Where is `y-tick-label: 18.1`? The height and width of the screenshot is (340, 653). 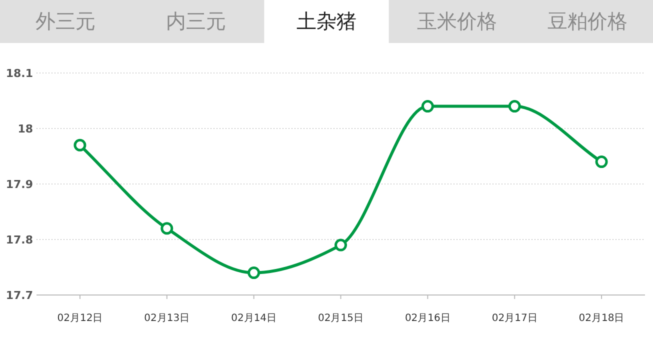
y-tick-label: 18.1 is located at coordinates (19, 73).